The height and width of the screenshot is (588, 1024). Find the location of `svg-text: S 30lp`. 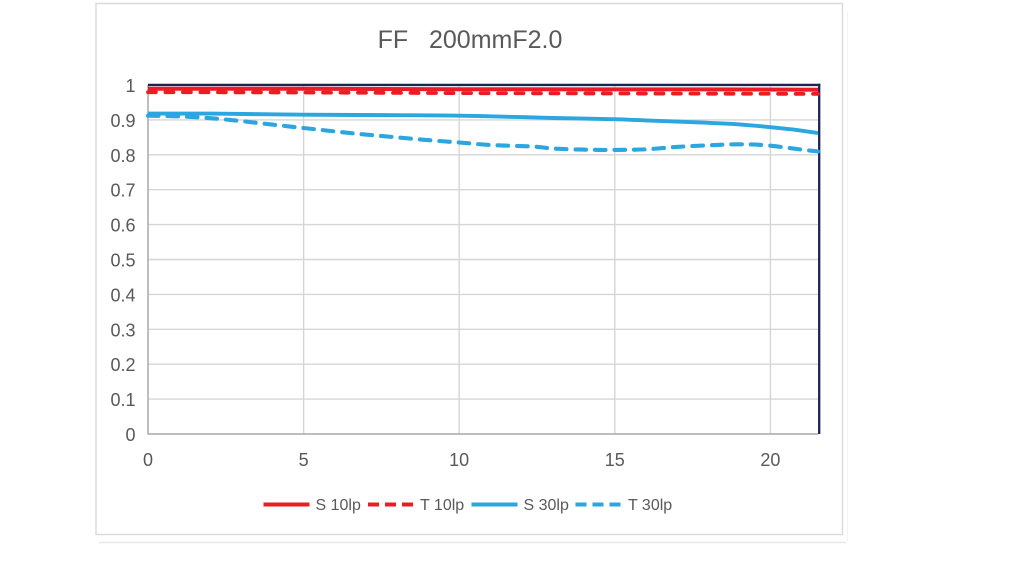

svg-text: S 30lp is located at coordinates (546, 505).